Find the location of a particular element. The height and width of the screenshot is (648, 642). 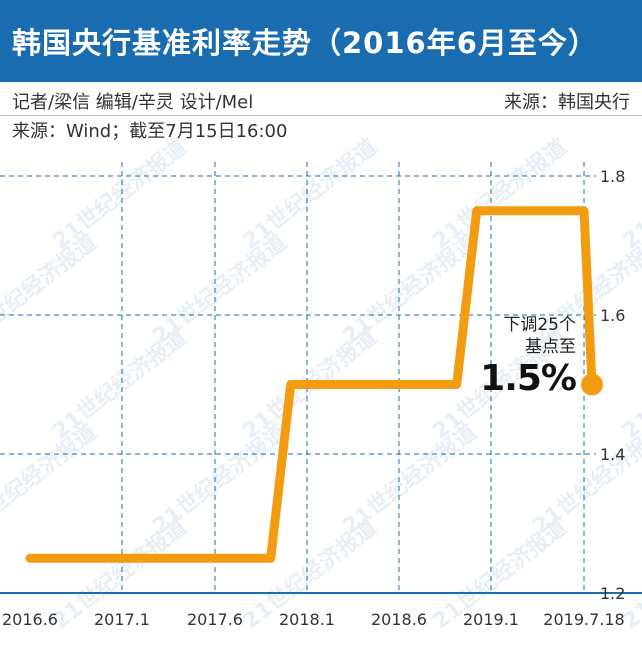

x-tick-label: 2018.6 is located at coordinates (399, 619).